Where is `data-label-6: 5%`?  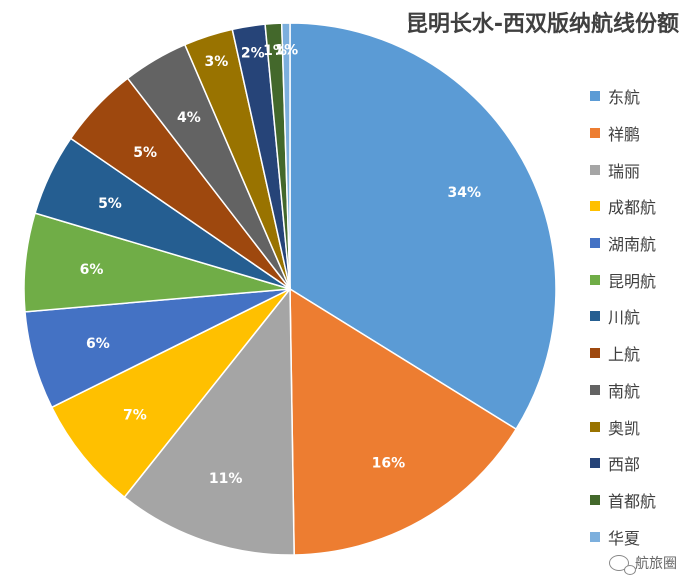
data-label-6: 5% is located at coordinates (110, 204).